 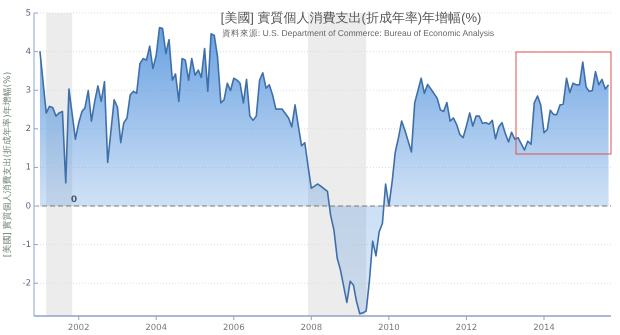 What do you see at coordinates (311, 328) in the screenshot?
I see `x-tick-label: 2008` at bounding box center [311, 328].